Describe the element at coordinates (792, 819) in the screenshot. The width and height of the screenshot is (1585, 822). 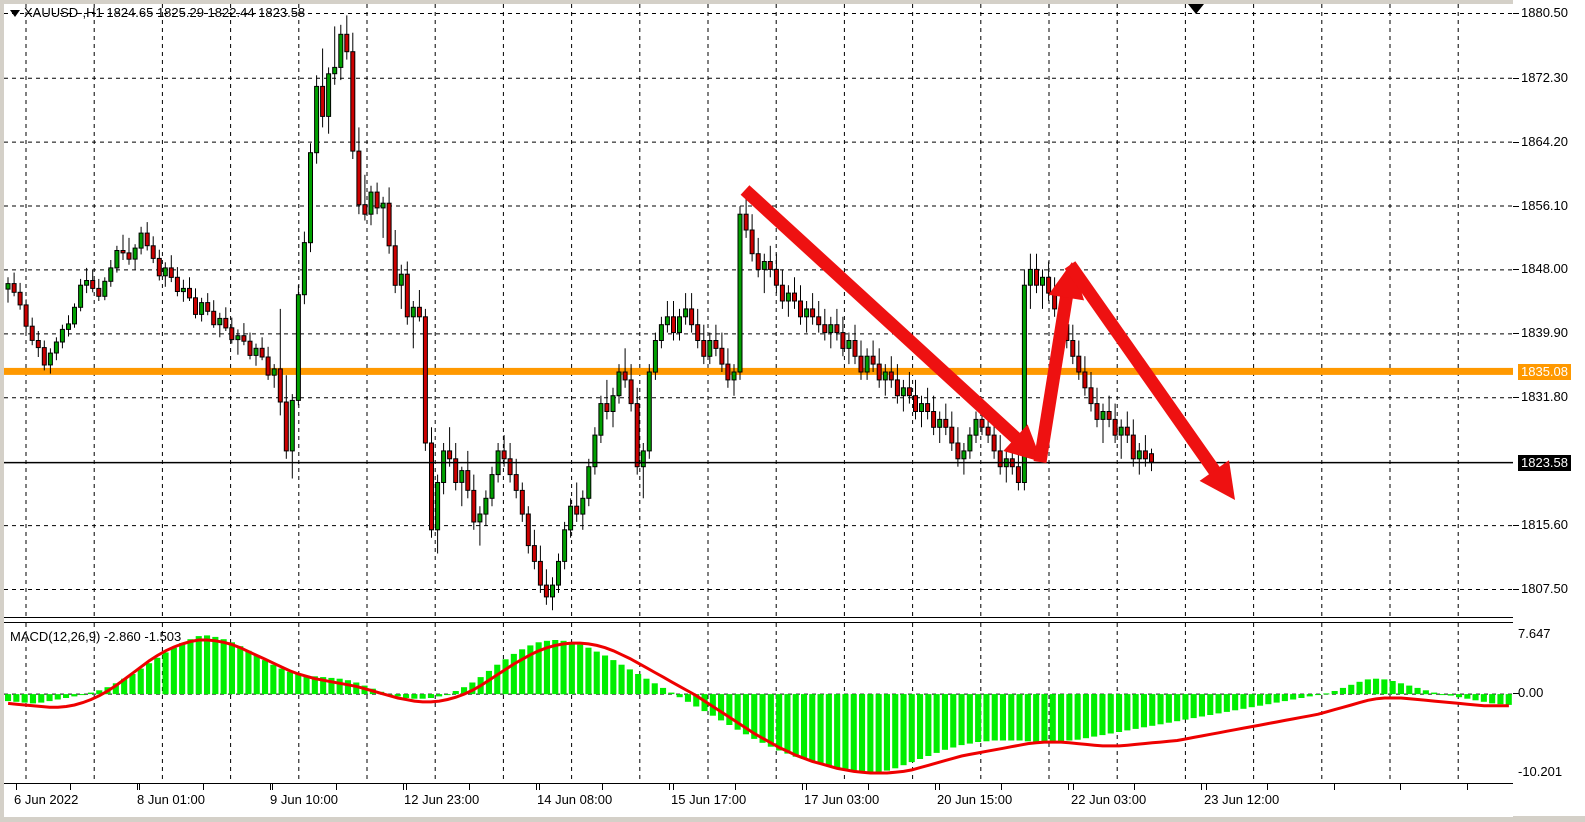
I see `window-bottom-border` at that location.